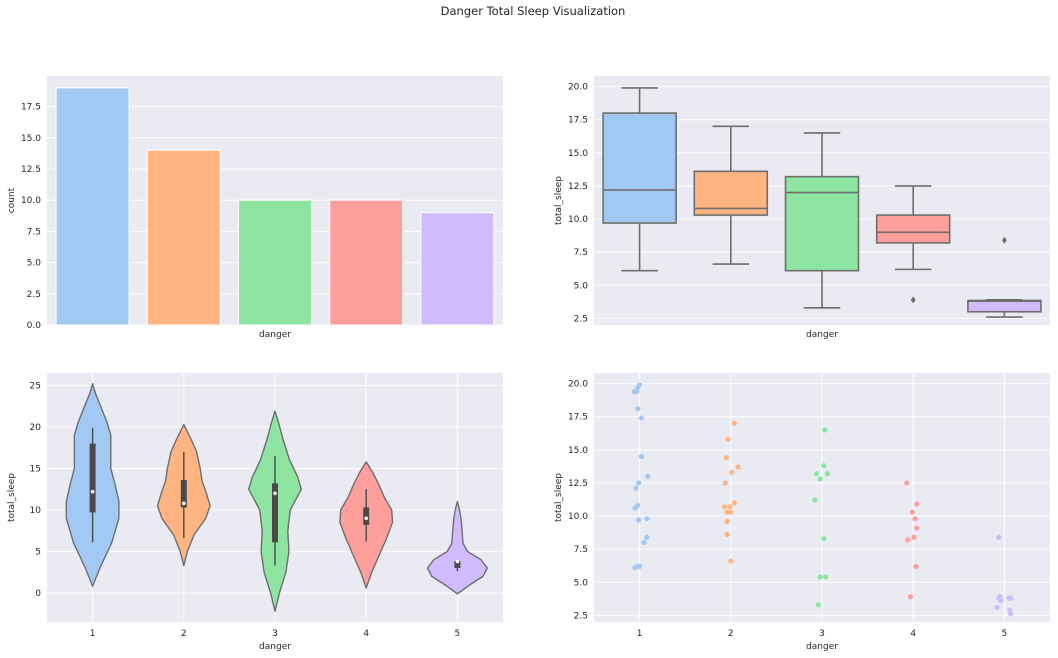 This screenshot has width=1058, height=658. I want to click on y-axis-label: count, so click(12, 200).